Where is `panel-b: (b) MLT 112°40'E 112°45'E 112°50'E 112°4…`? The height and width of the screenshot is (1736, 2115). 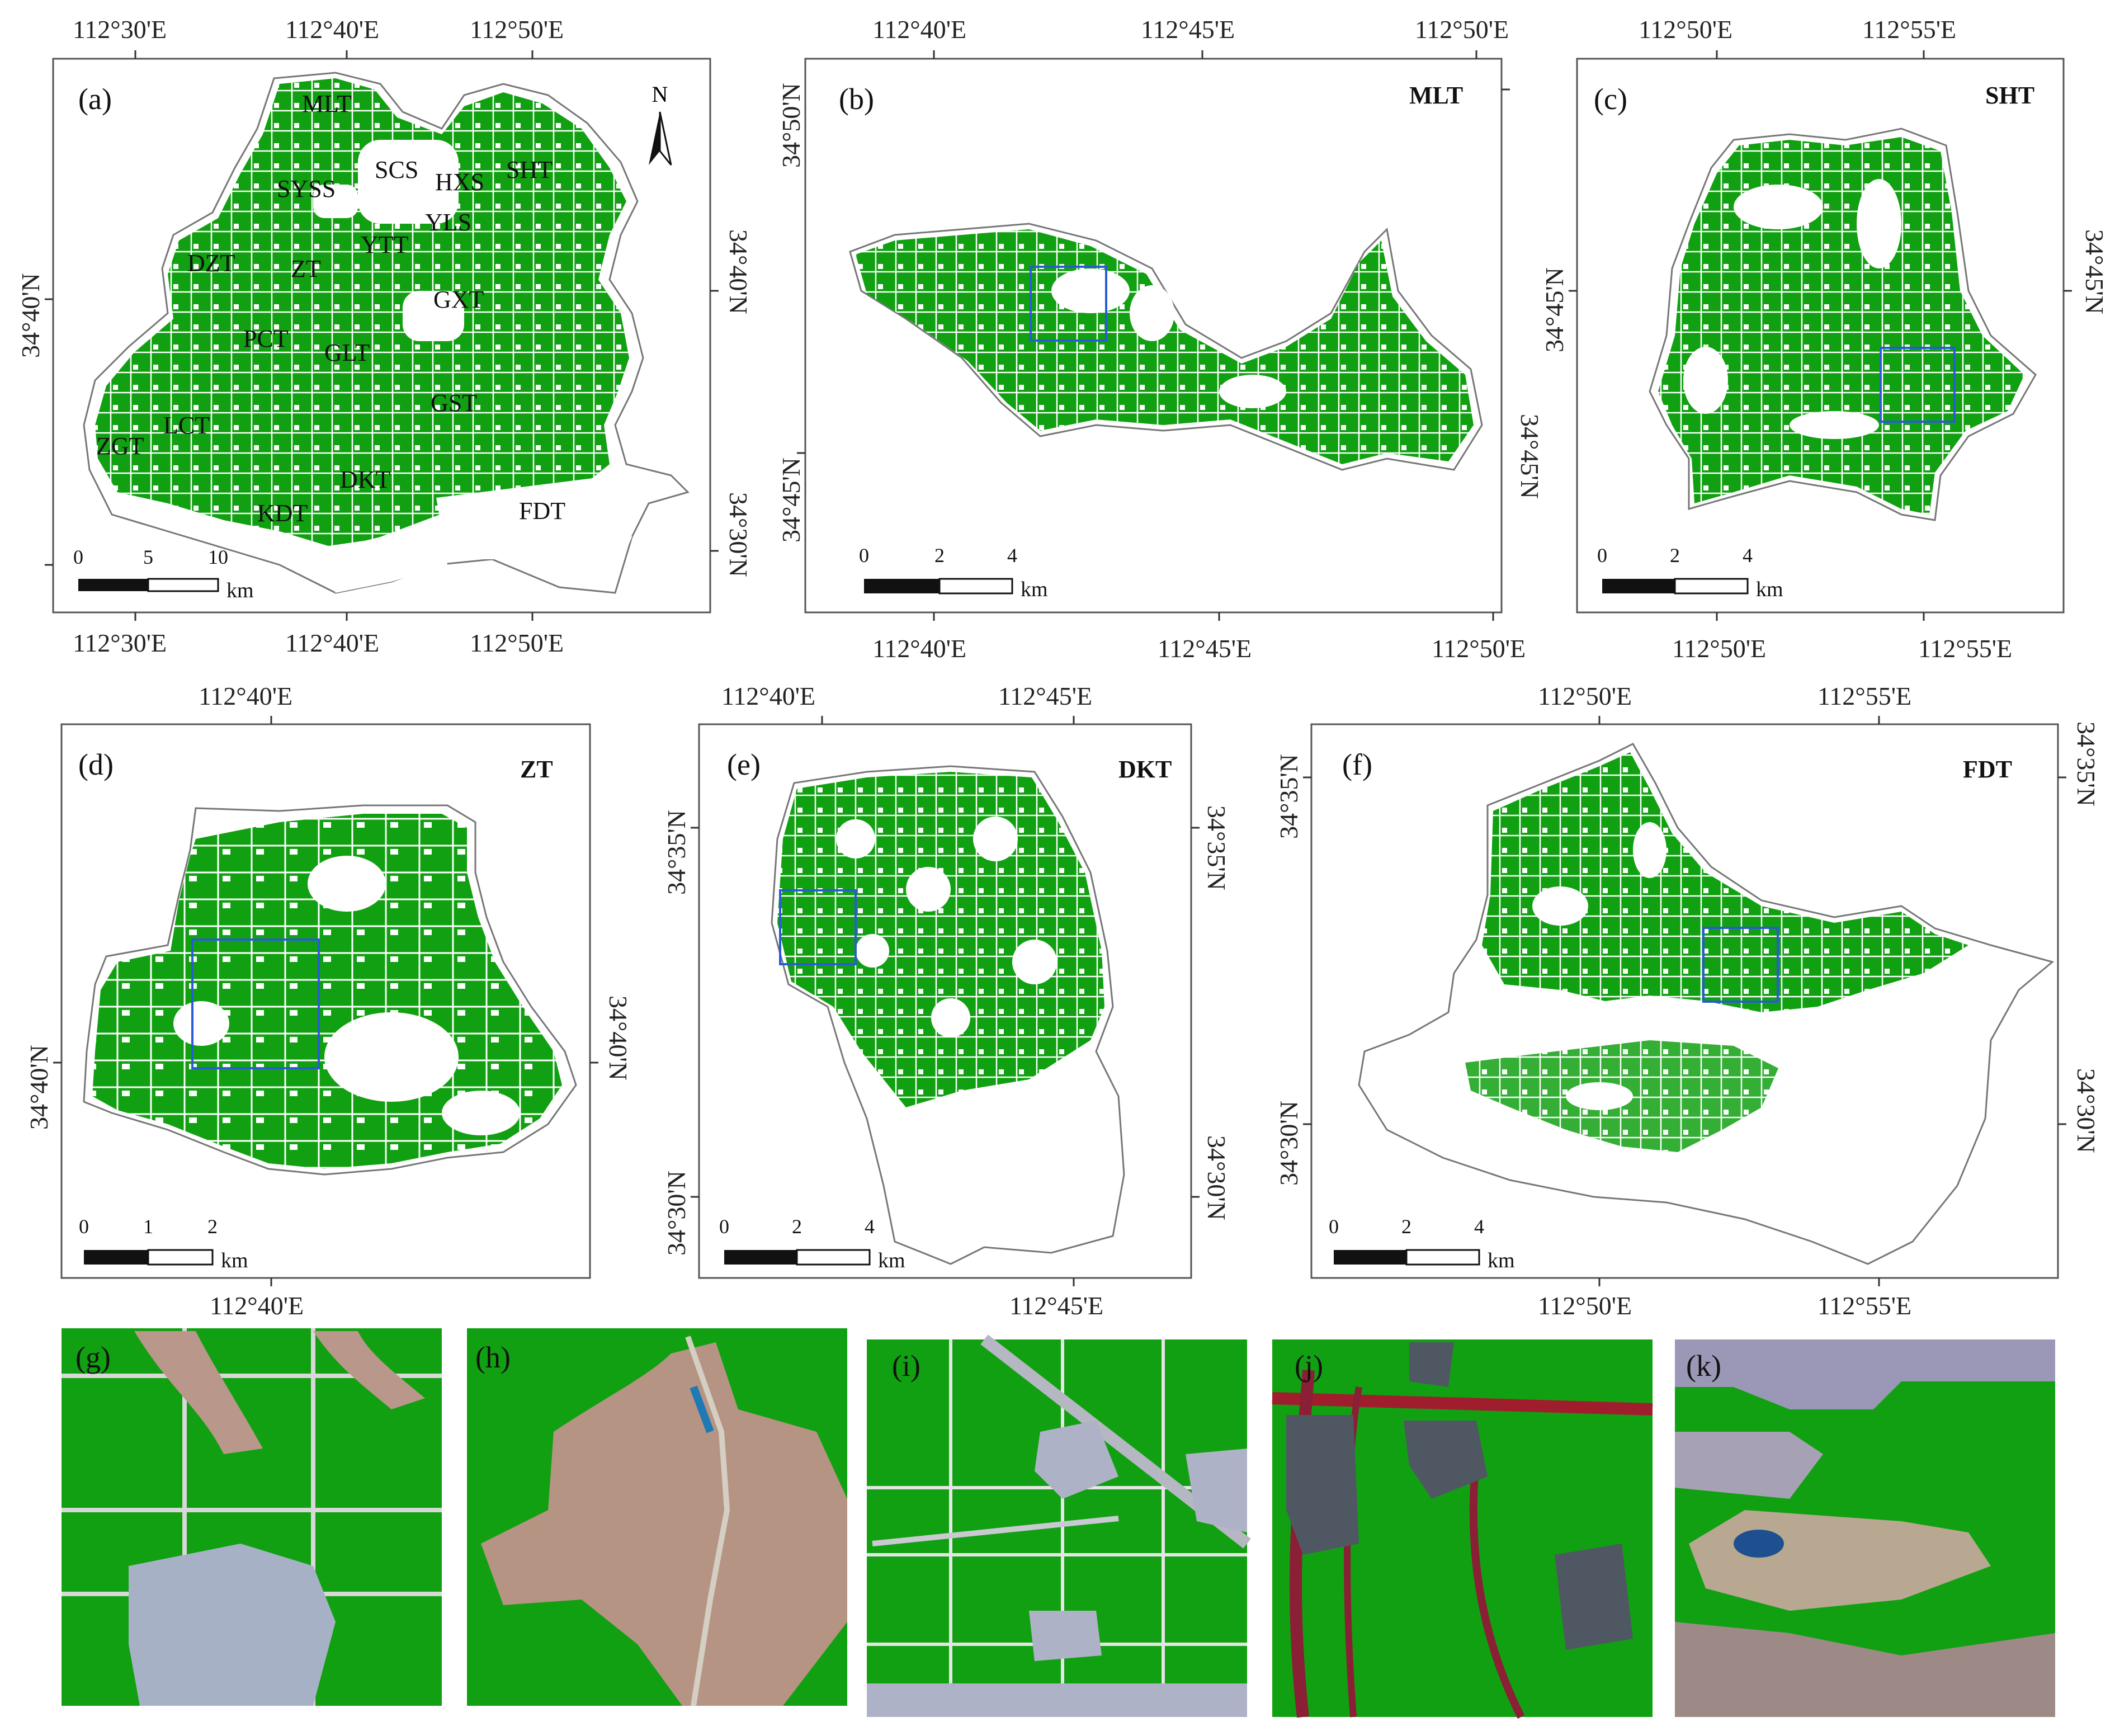 panel-b: (b) MLT 112°40'E 112°45'E 112°50'E 112°4… is located at coordinates (1160, 339).